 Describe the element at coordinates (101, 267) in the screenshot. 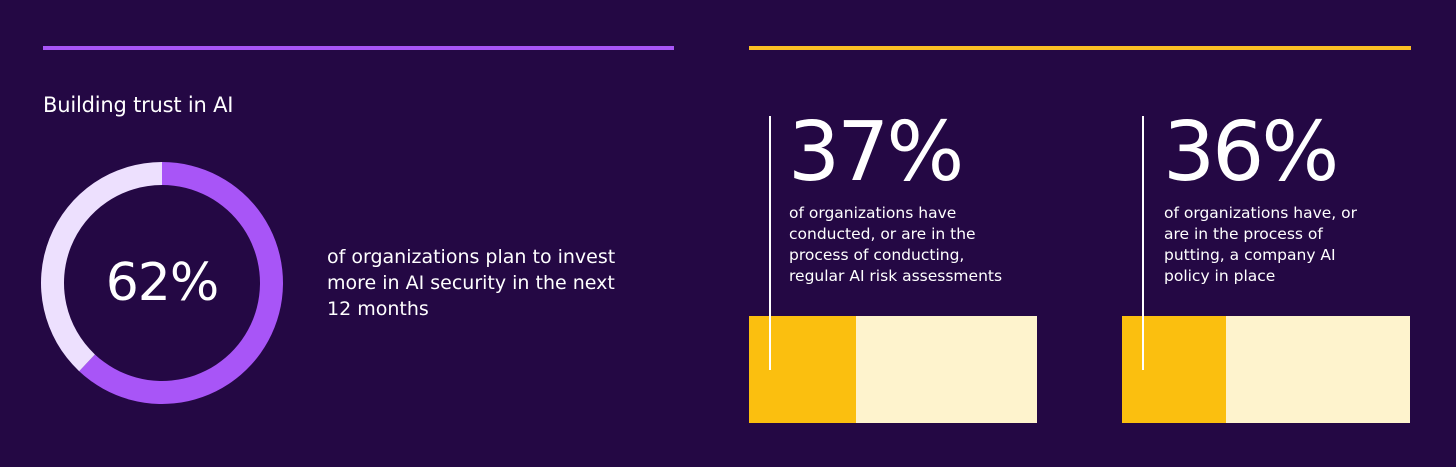

I see `donut-segment-remainder` at that location.